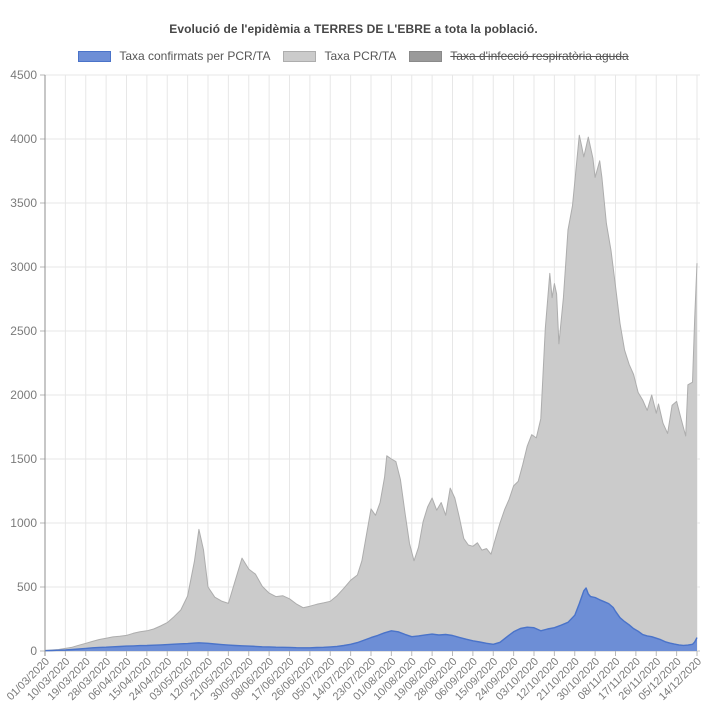  Describe the element at coordinates (195, 56) in the screenshot. I see `legend-label: Taxa confirmats per PCR/TA` at that location.